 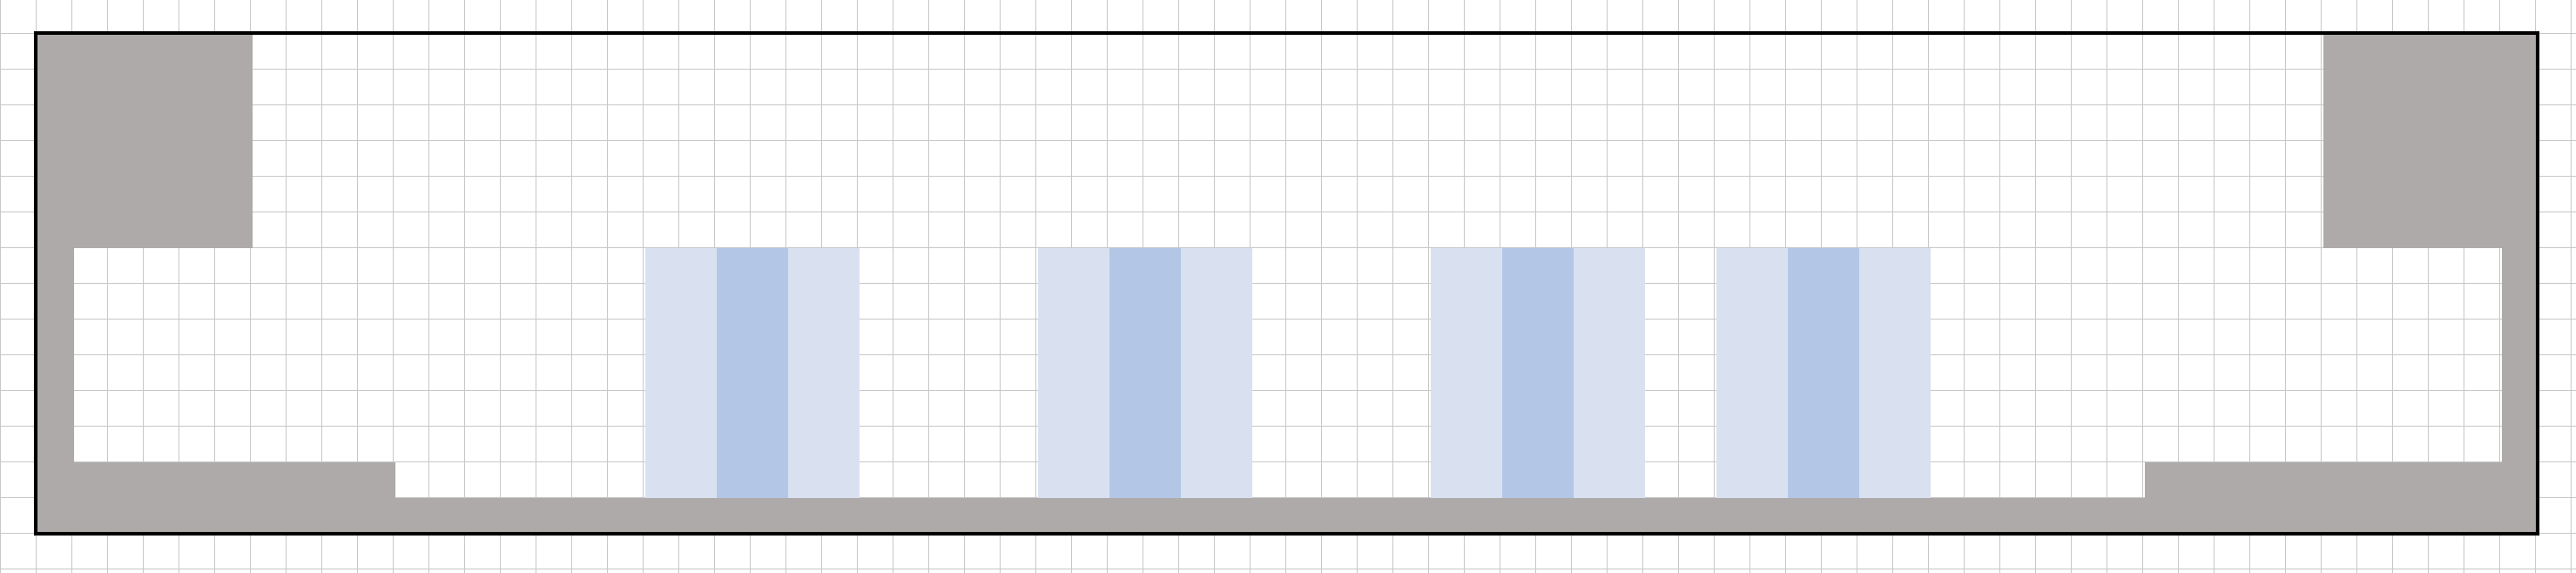 What do you see at coordinates (824, 373) in the screenshot?
I see `column-1-right` at bounding box center [824, 373].